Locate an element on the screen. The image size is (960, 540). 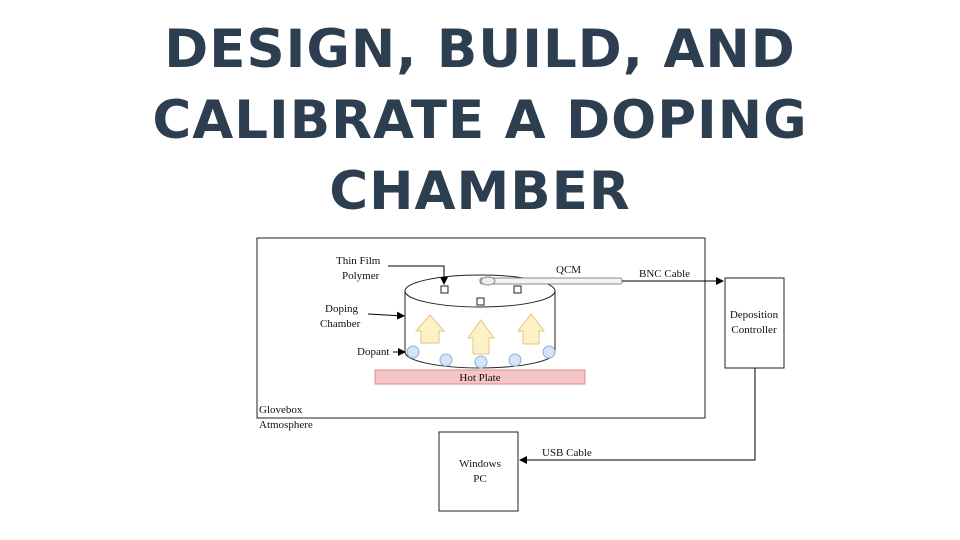
doping-chamber-label-2: Chamber is located at coordinates (340, 324).